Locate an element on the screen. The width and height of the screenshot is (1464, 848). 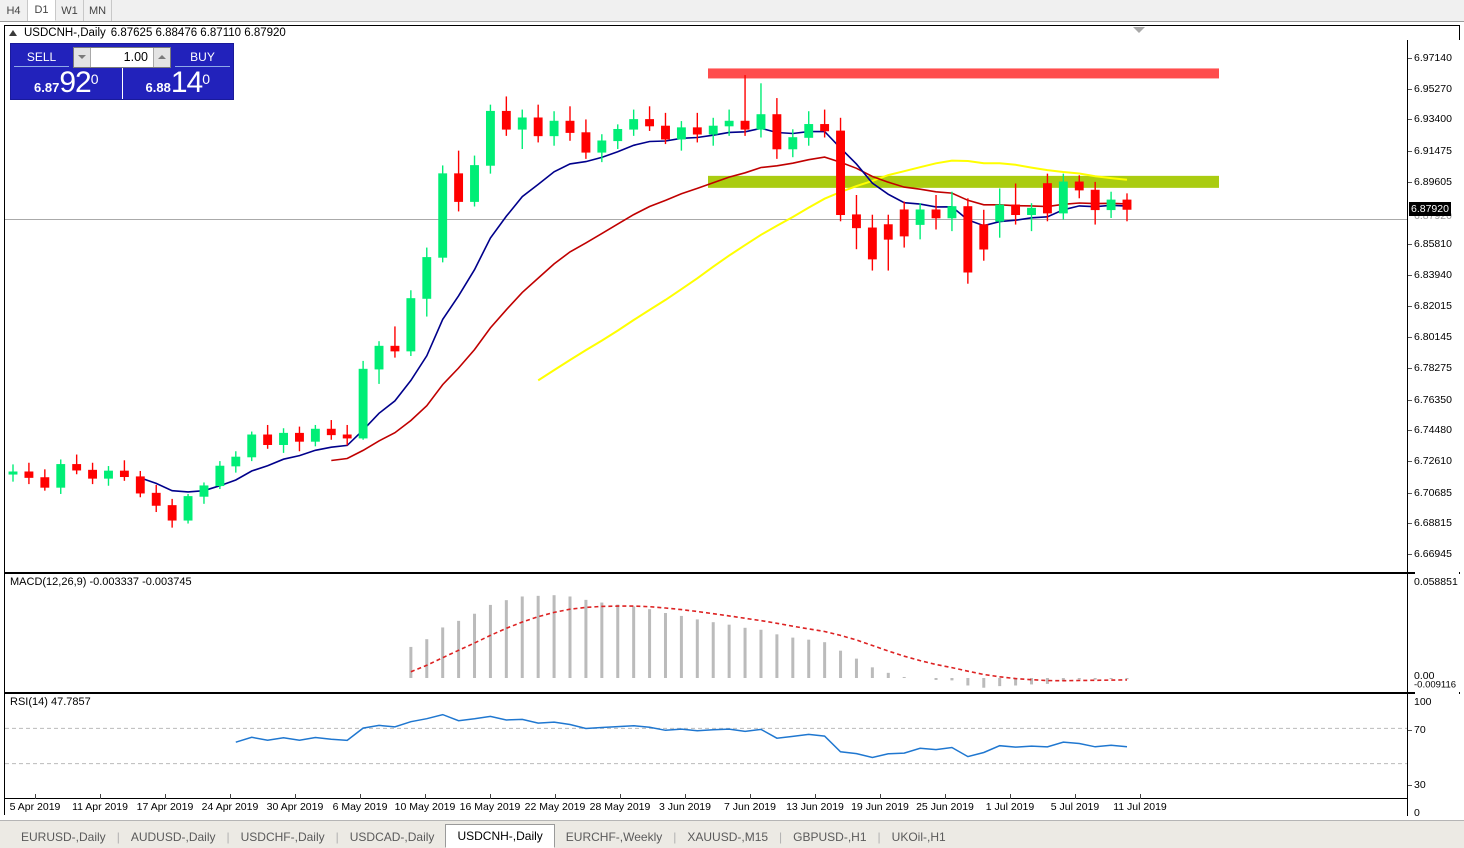
volume-stepper: 1.00 is located at coordinates (122, 57).